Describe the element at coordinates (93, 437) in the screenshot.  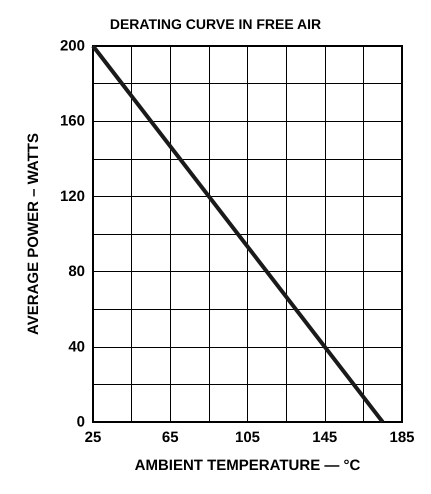
I see `x-tick-label: 25` at that location.